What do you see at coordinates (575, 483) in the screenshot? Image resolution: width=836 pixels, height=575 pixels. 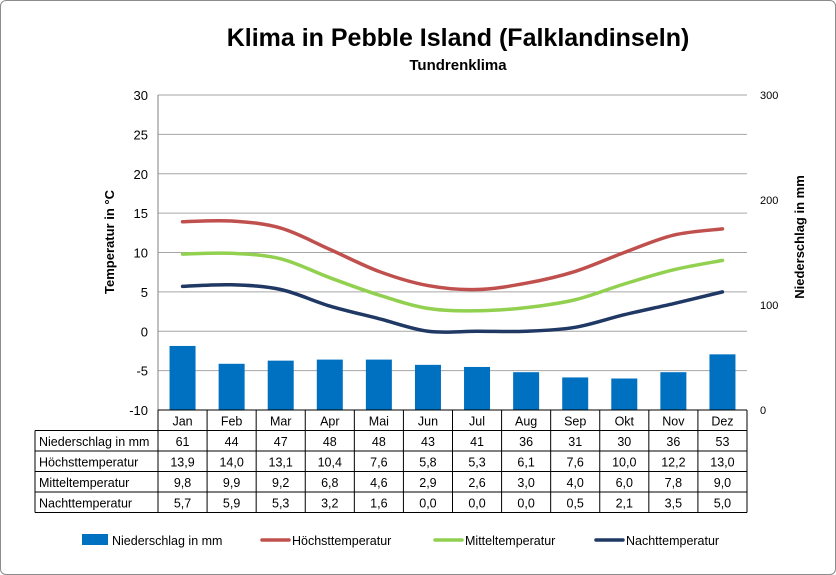 I see `table-cell: 4,0` at bounding box center [575, 483].